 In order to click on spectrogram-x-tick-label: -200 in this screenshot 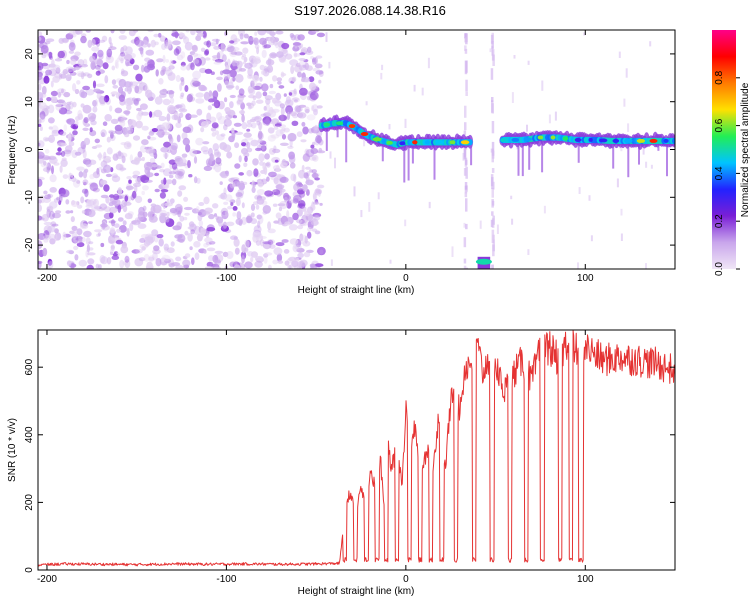, I will do `click(47, 278)`.